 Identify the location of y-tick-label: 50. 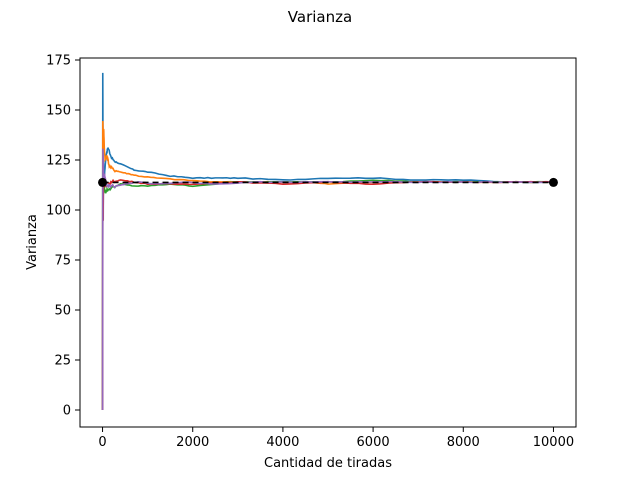
(62, 311).